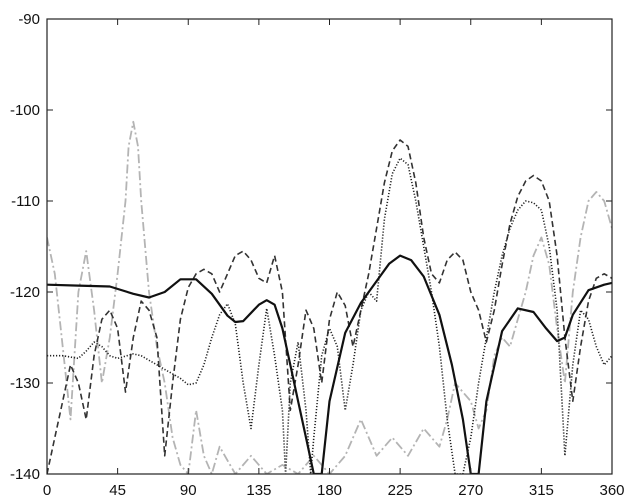 The image size is (627, 502). What do you see at coordinates (611, 490) in the screenshot?
I see `x-tick-label: 360` at bounding box center [611, 490].